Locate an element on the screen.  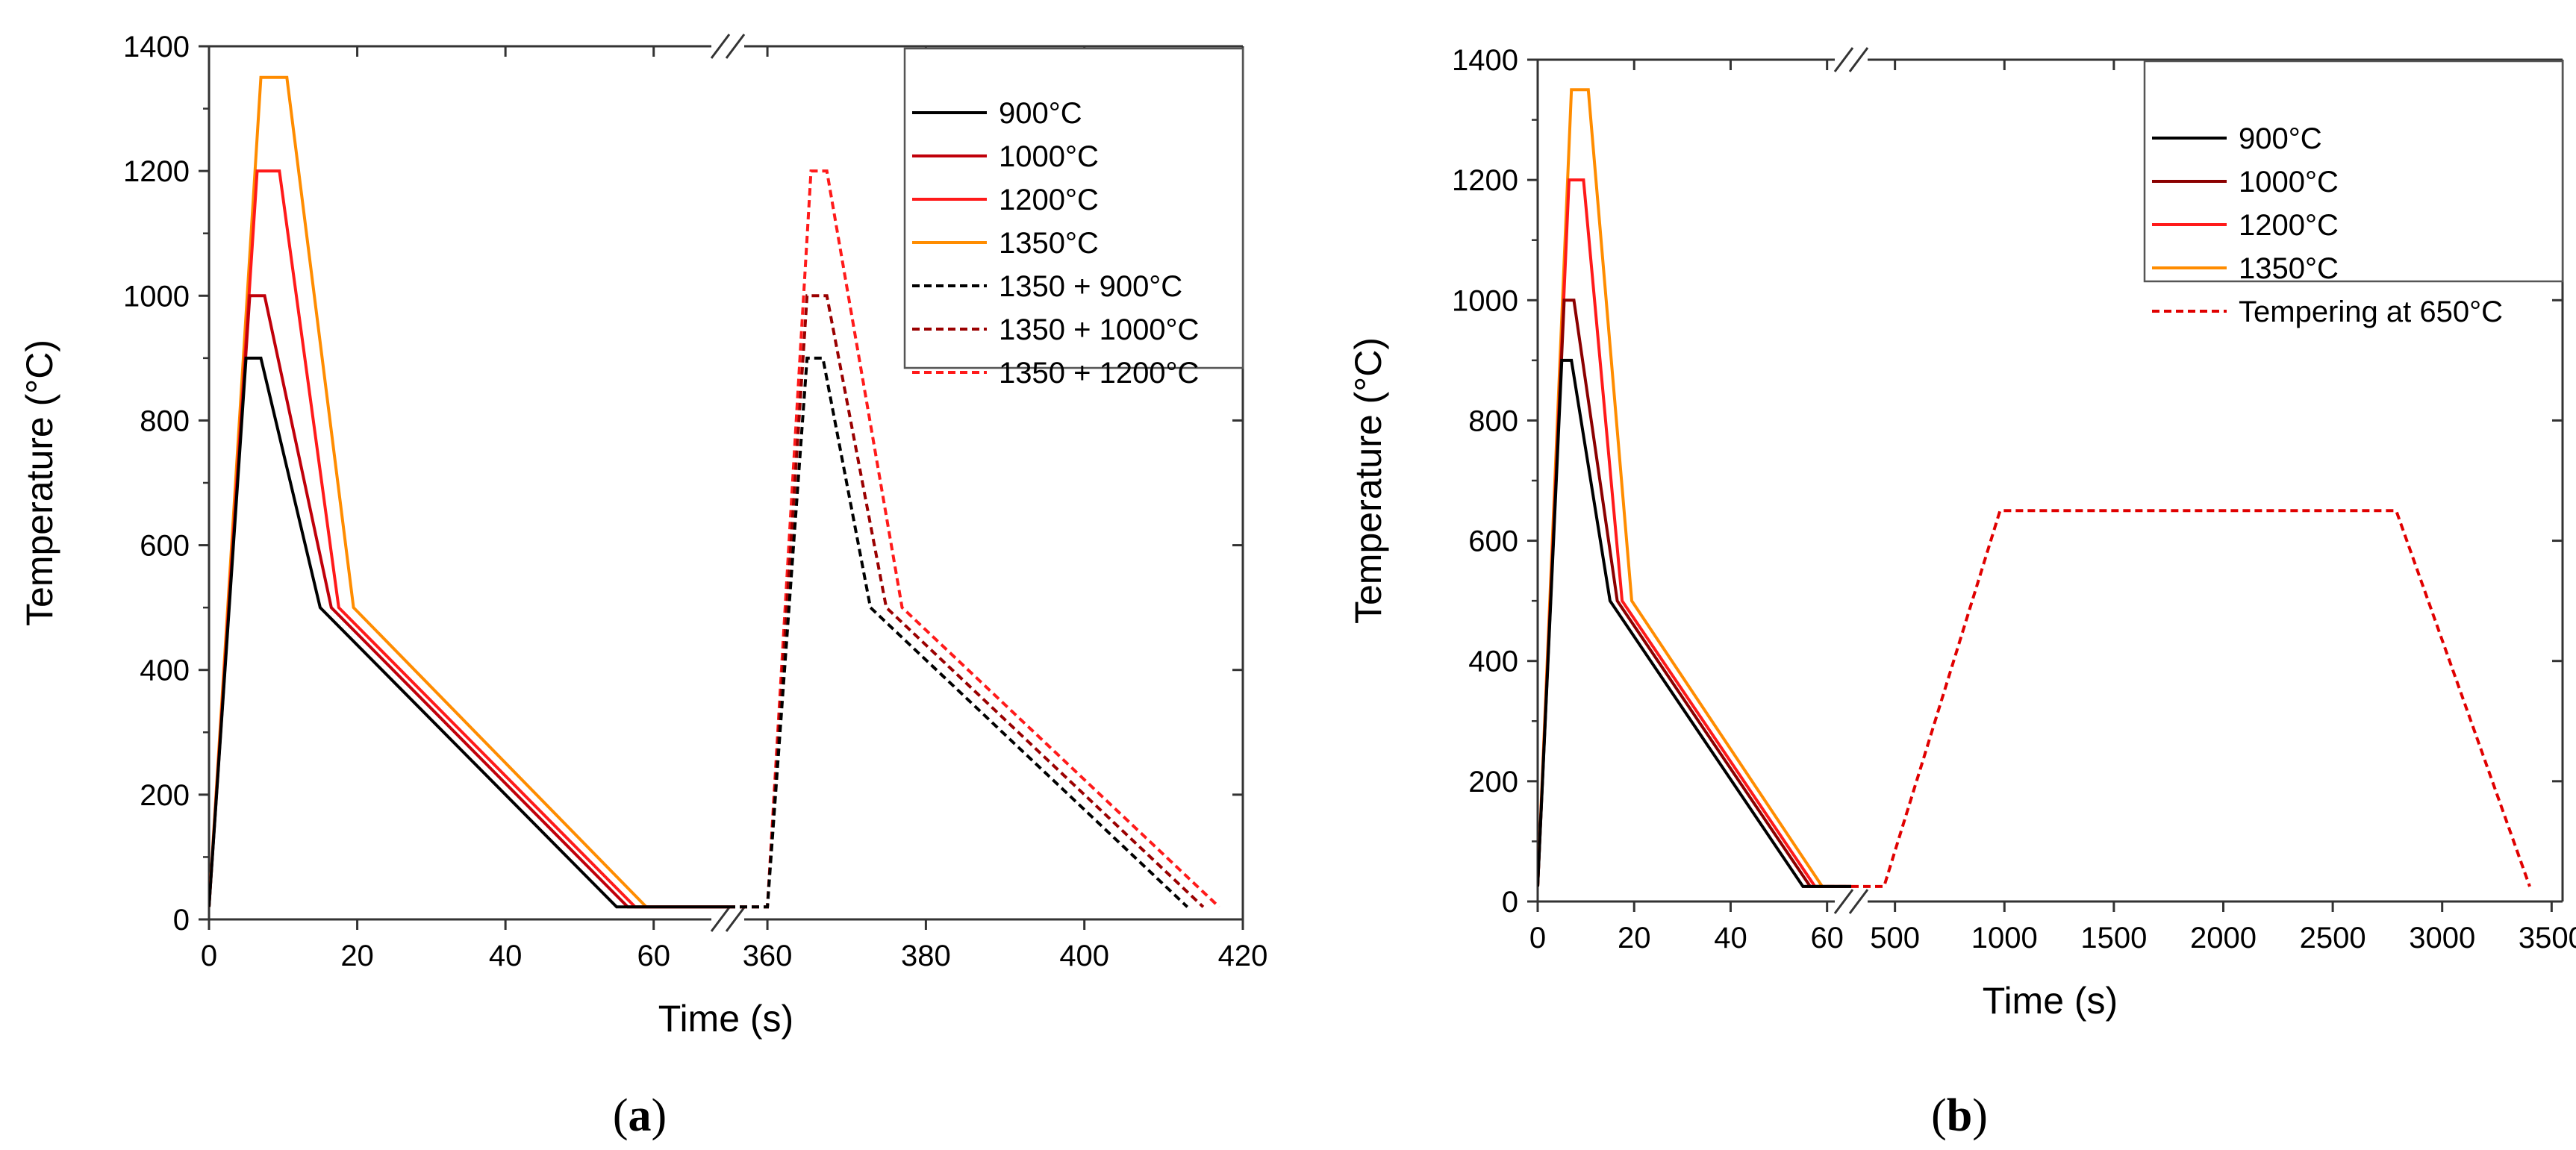
x-tick-label: 1500 is located at coordinates (2113, 938).